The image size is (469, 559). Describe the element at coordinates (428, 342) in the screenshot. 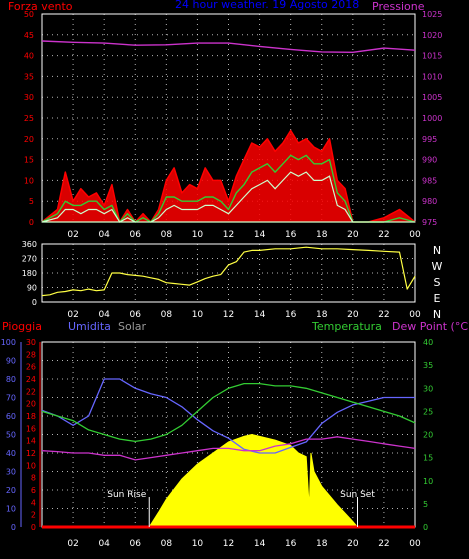

I see `p3-right-tick-label: 40` at that location.